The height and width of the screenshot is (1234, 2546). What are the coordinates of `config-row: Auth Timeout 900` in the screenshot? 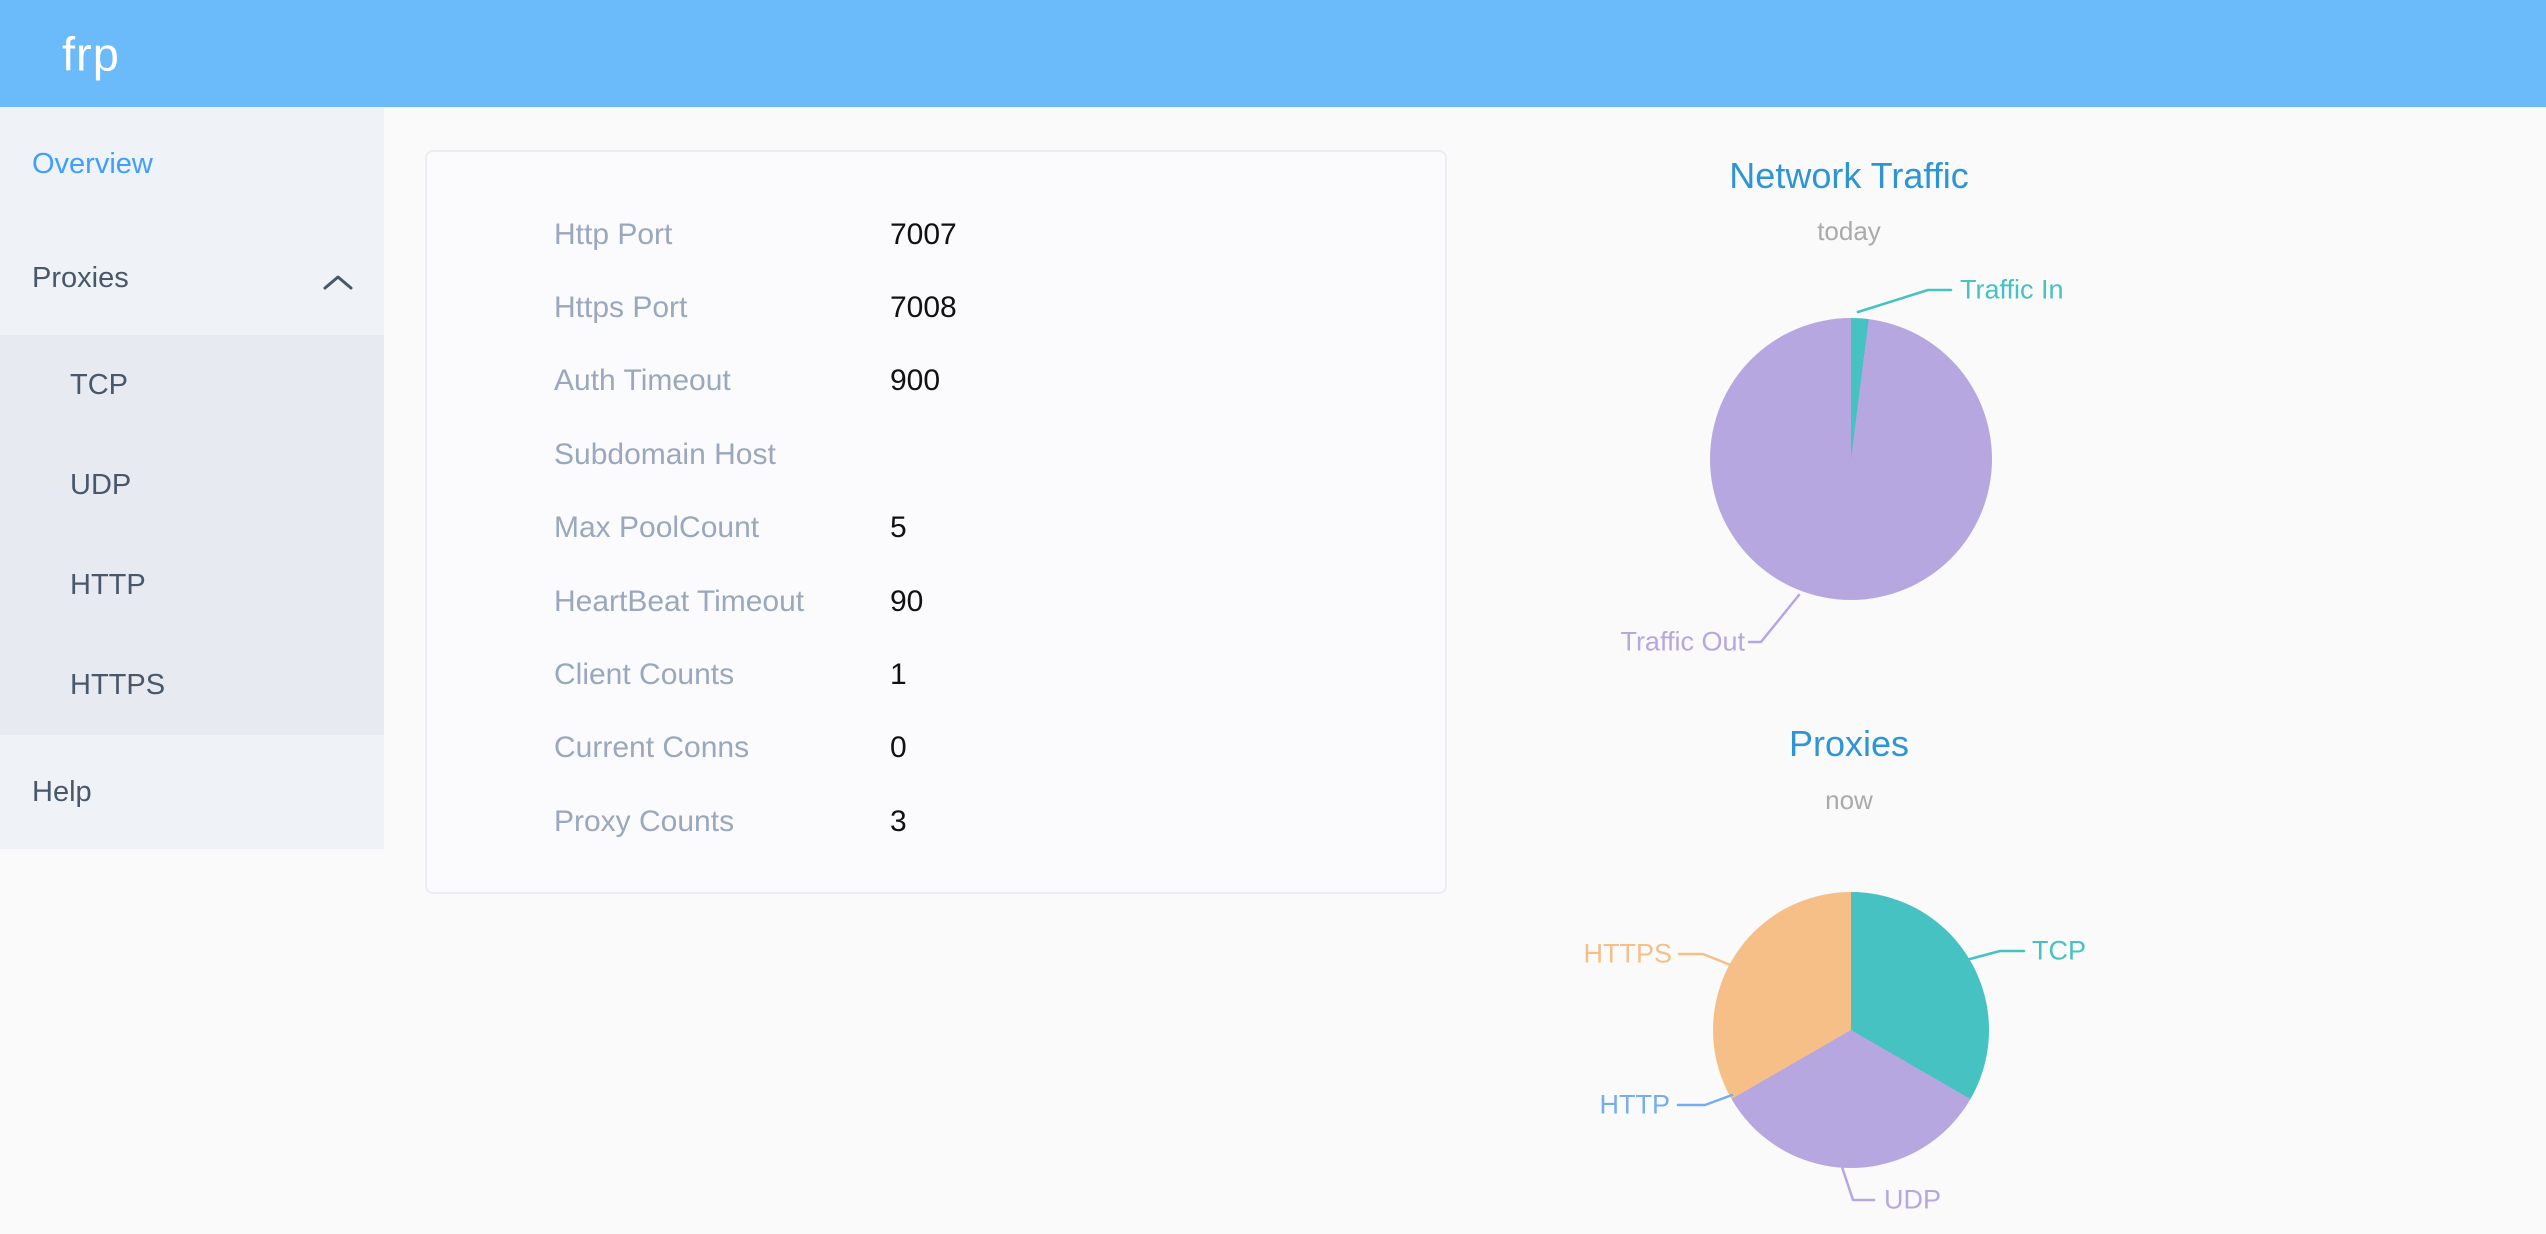 It's located at (936, 381).